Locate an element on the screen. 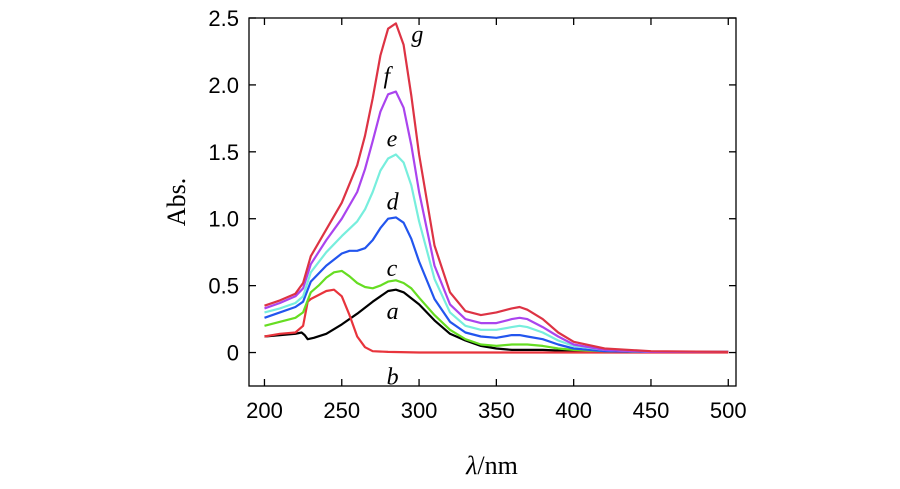  series-label-f: f is located at coordinates (389, 77).